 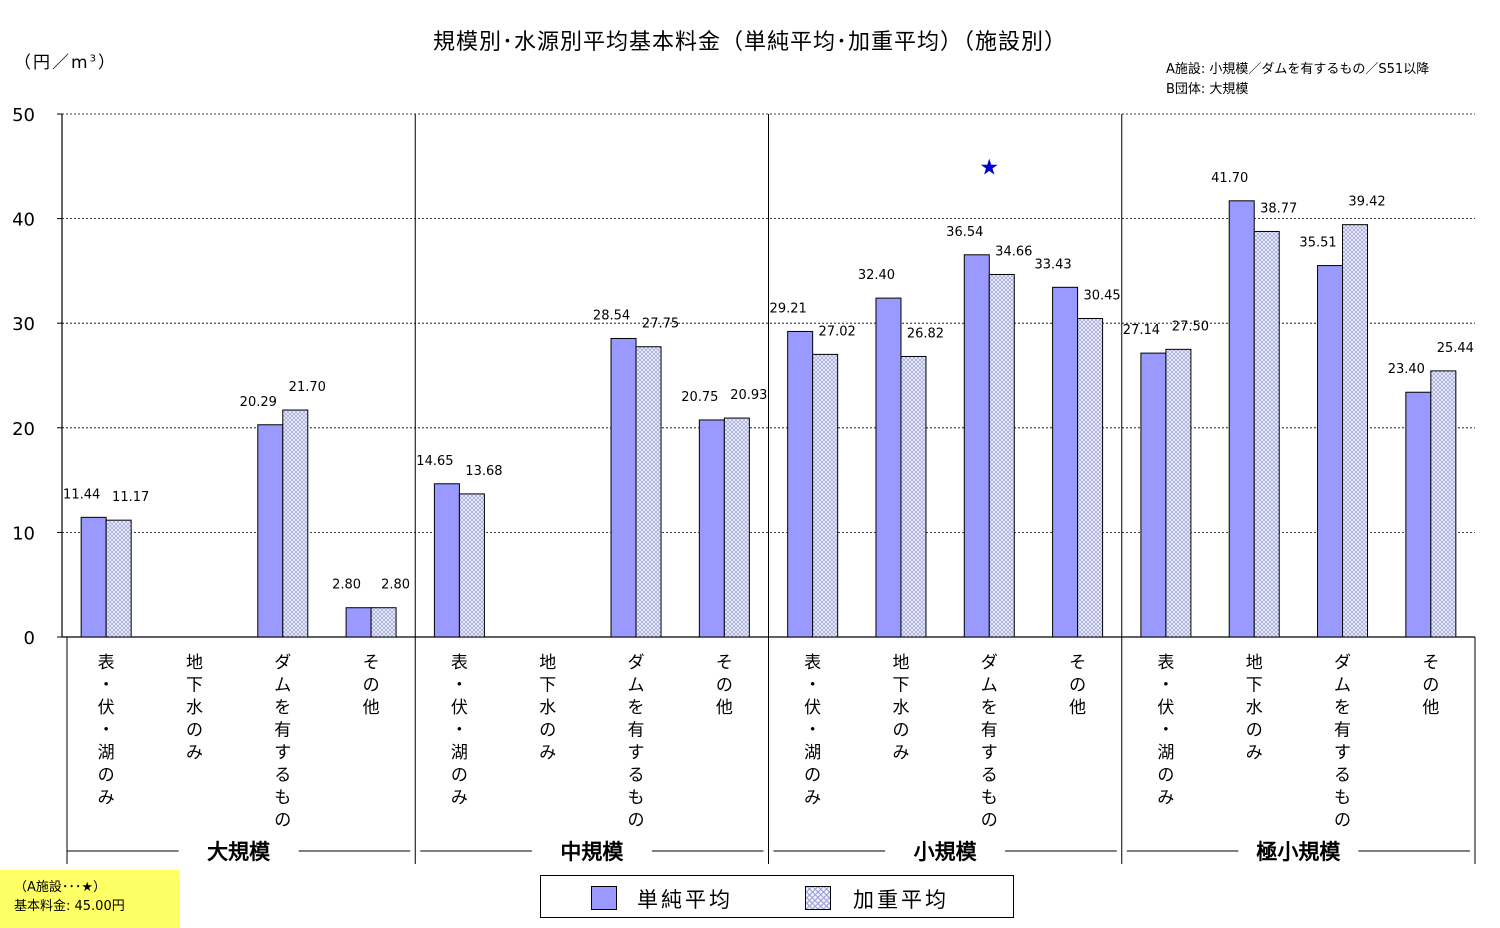 I want to click on group-labels: 大規模 中規模 小規模 極小規模, so click(x=768, y=851).